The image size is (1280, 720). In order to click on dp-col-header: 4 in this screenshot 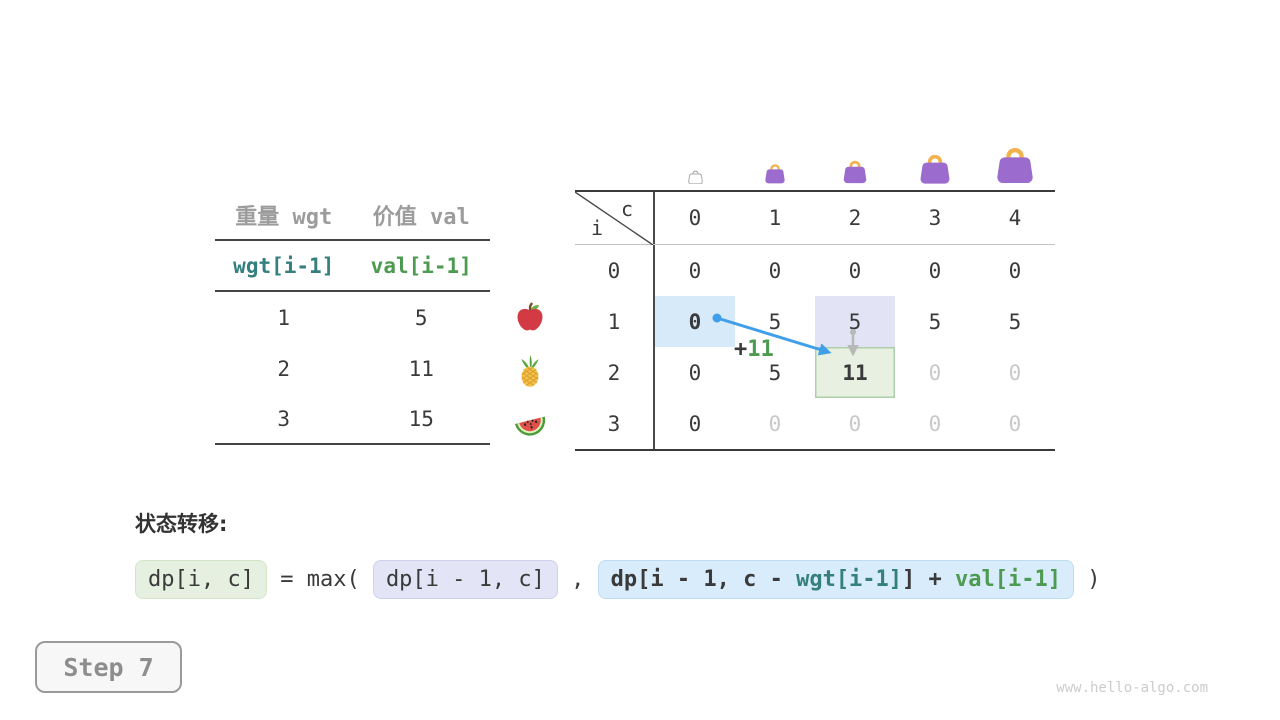, I will do `click(1015, 218)`.